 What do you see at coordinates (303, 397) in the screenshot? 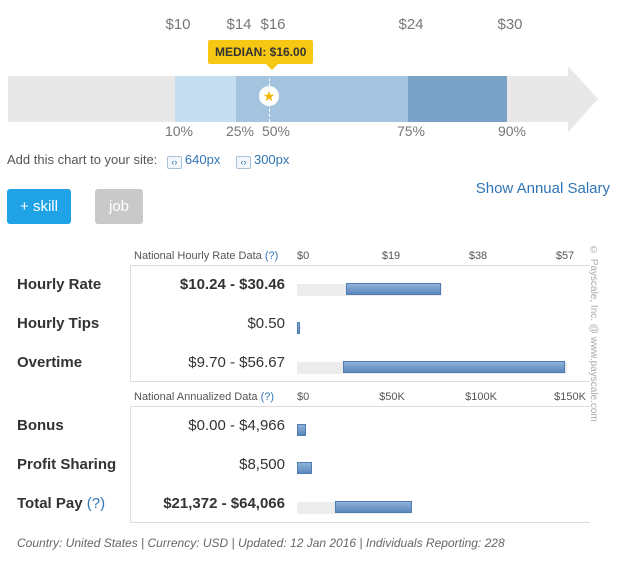
I see `annual-axis-tick: $0` at bounding box center [303, 397].